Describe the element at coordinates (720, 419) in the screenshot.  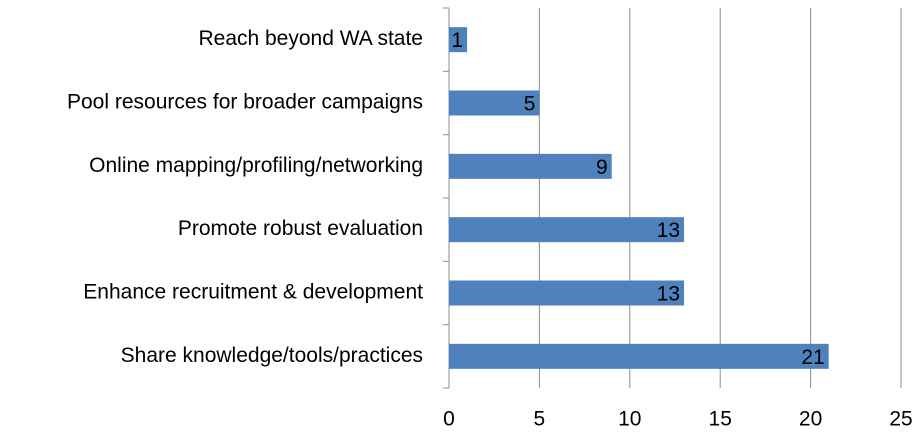
I see `x-tick-label: 15` at that location.